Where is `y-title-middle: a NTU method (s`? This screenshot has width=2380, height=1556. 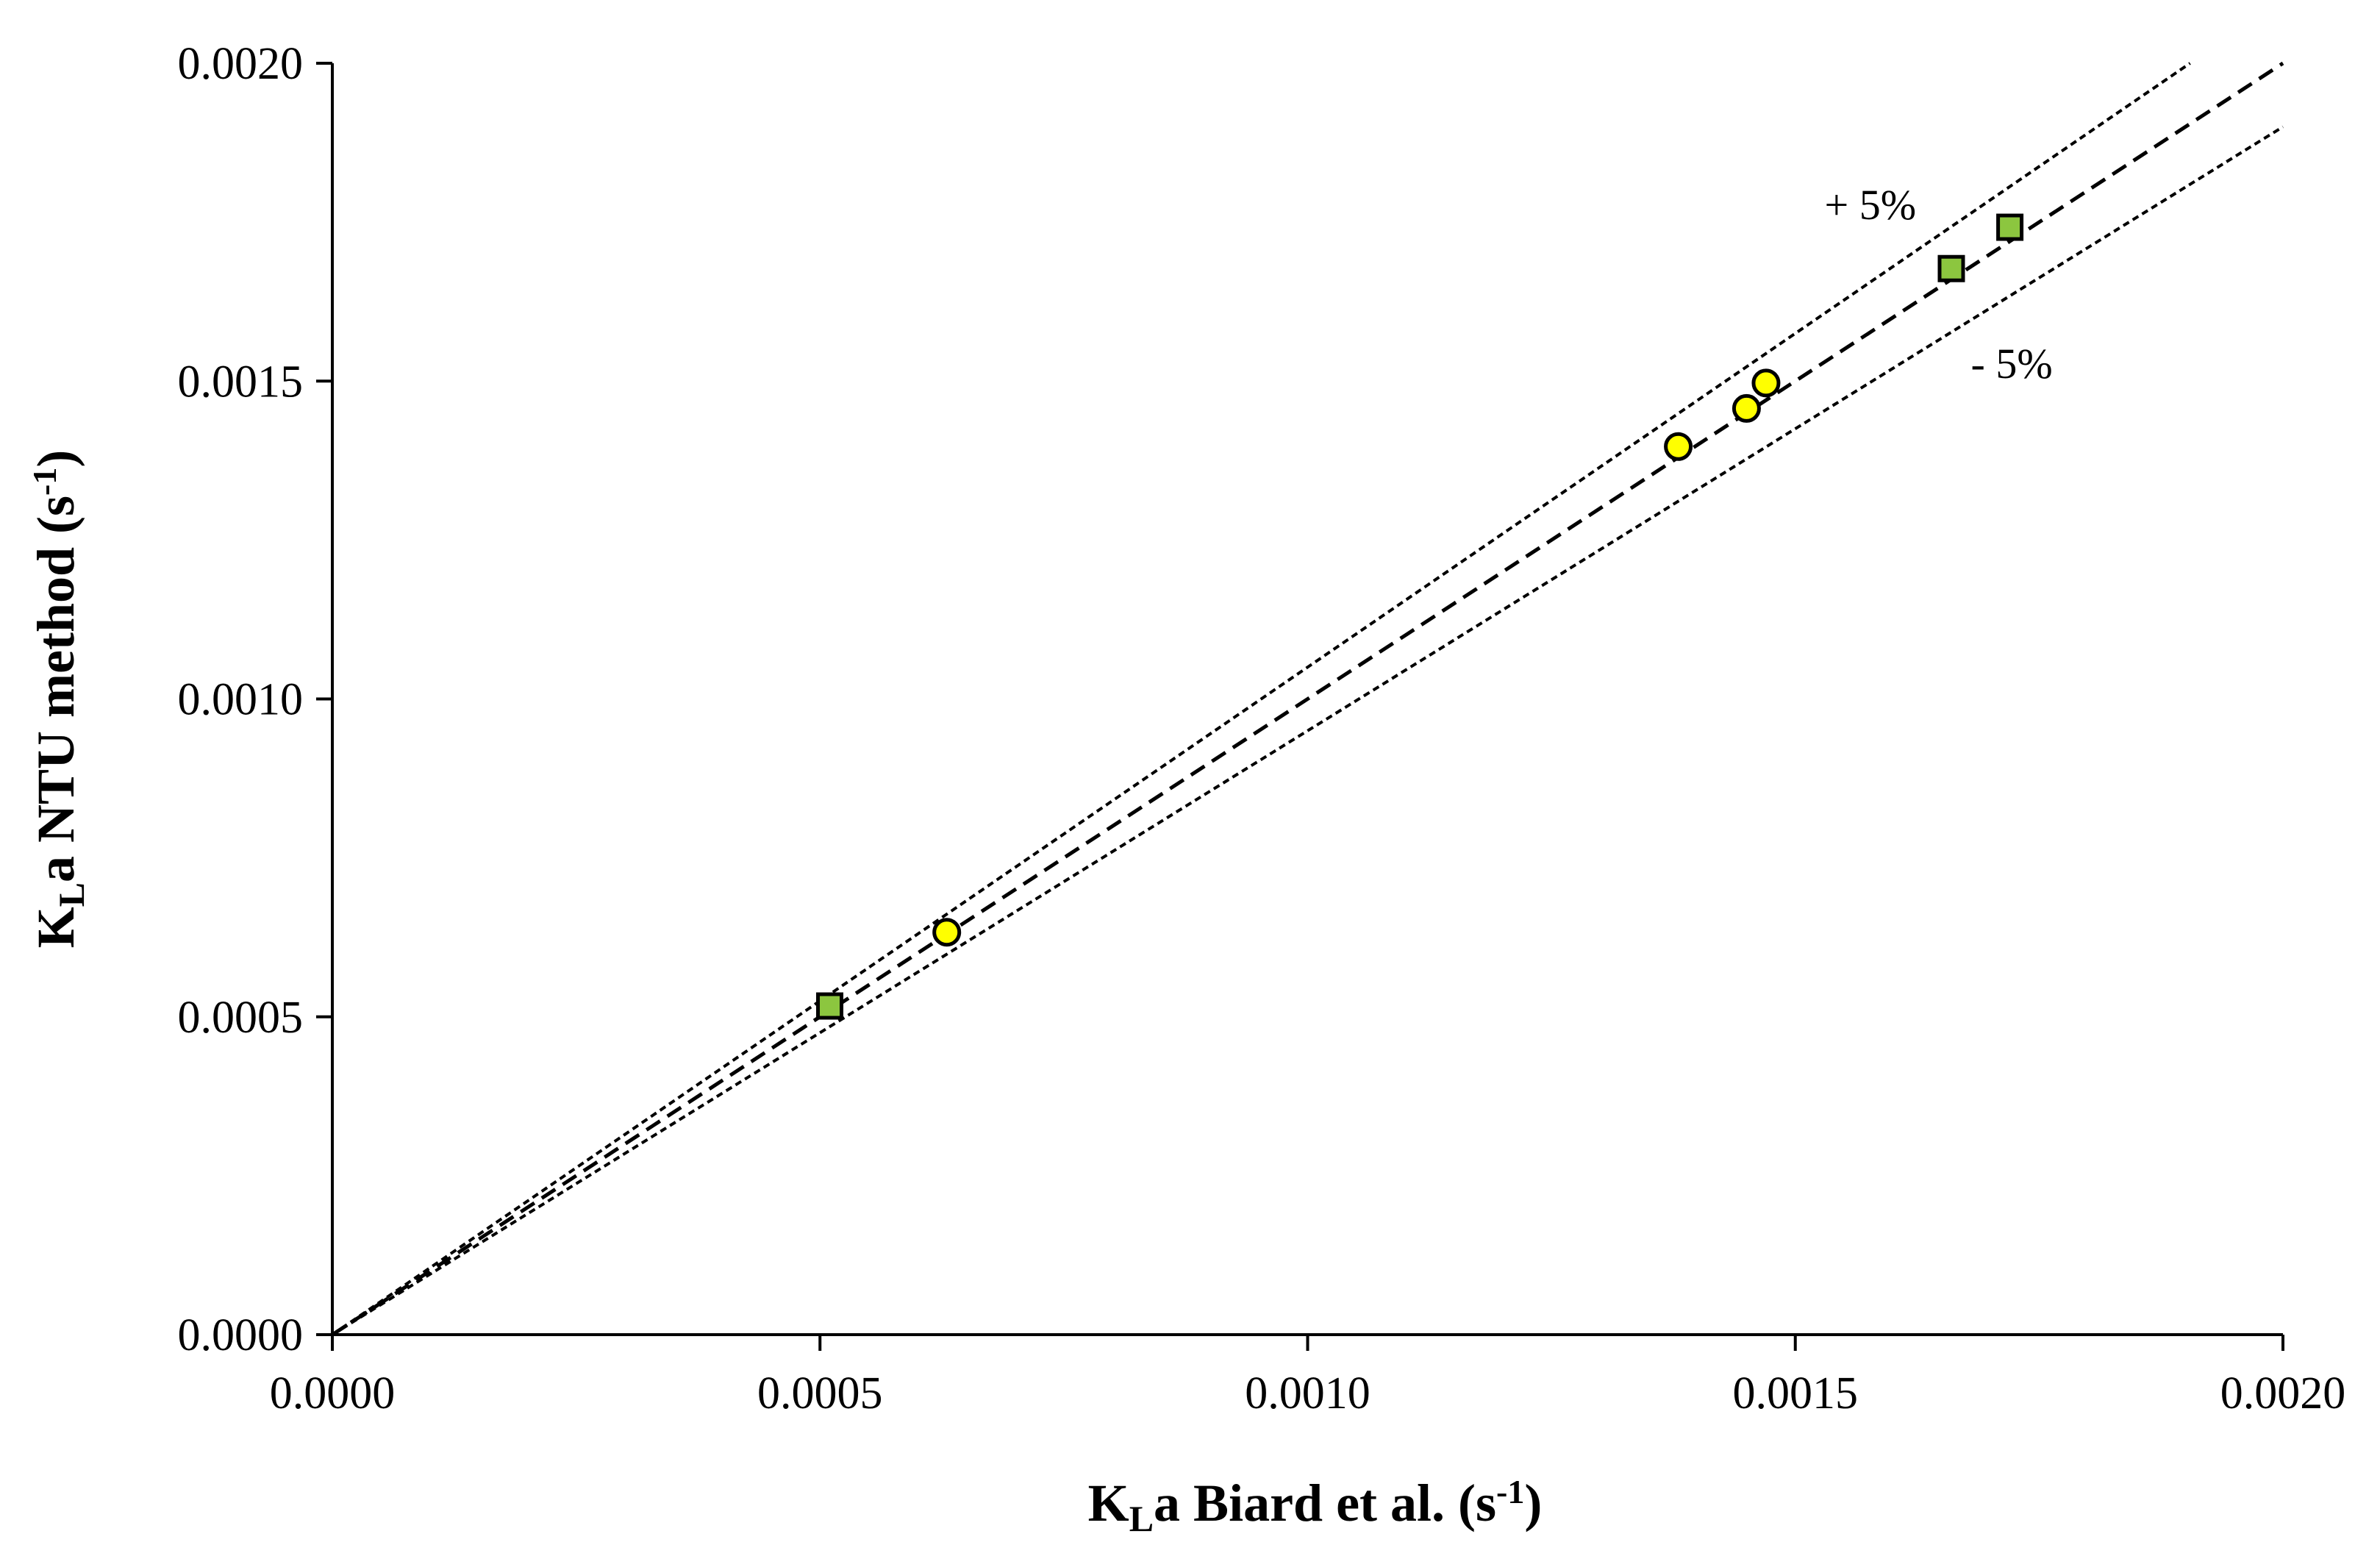
y-title-middle: a NTU method (s is located at coordinates (55, 689).